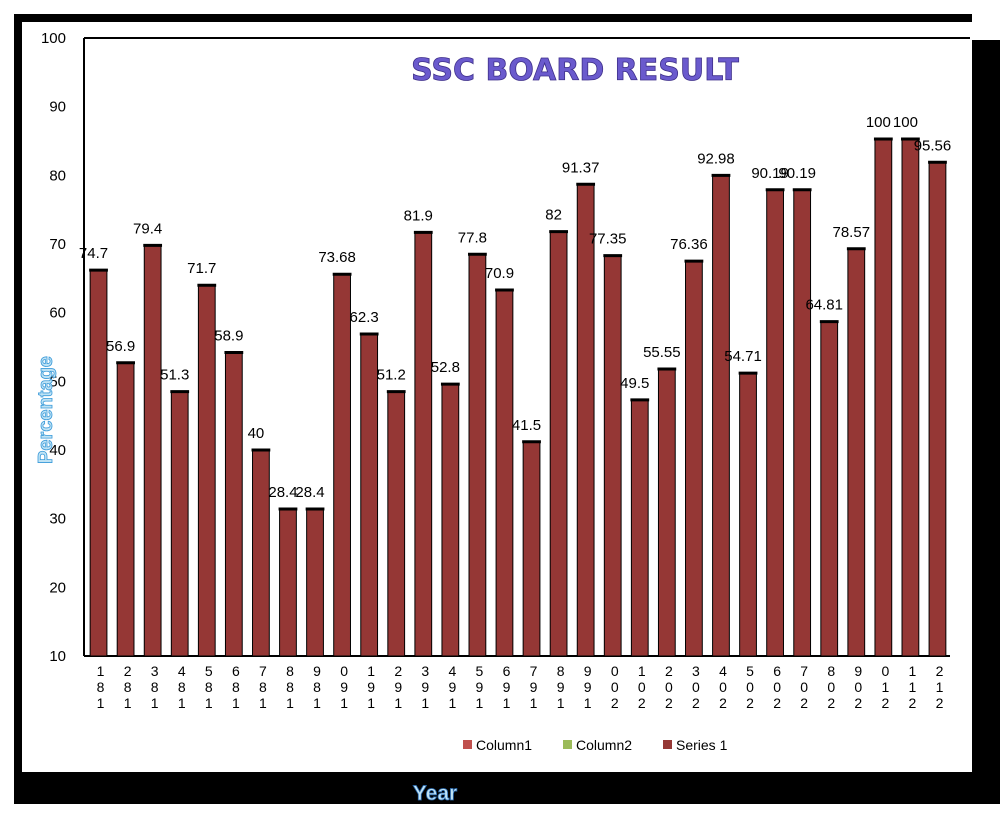 The image size is (1000, 831). Describe the element at coordinates (770, 173) in the screenshot. I see `data-label: 90.19` at that location.